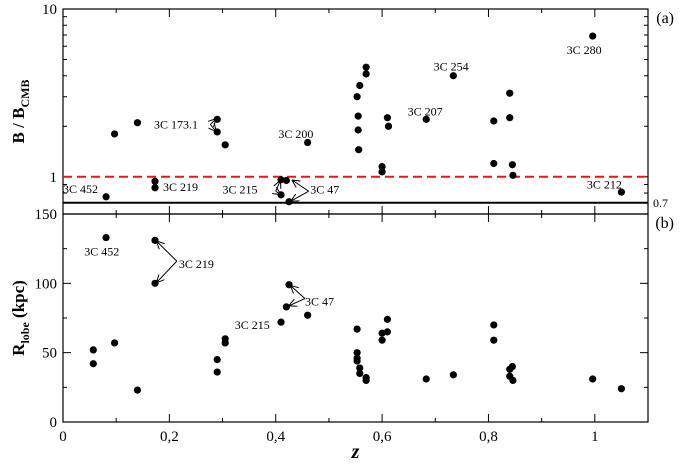 Image resolution: width=683 pixels, height=469 pixels. I want to click on y-tick-label: 0, so click(54, 423).